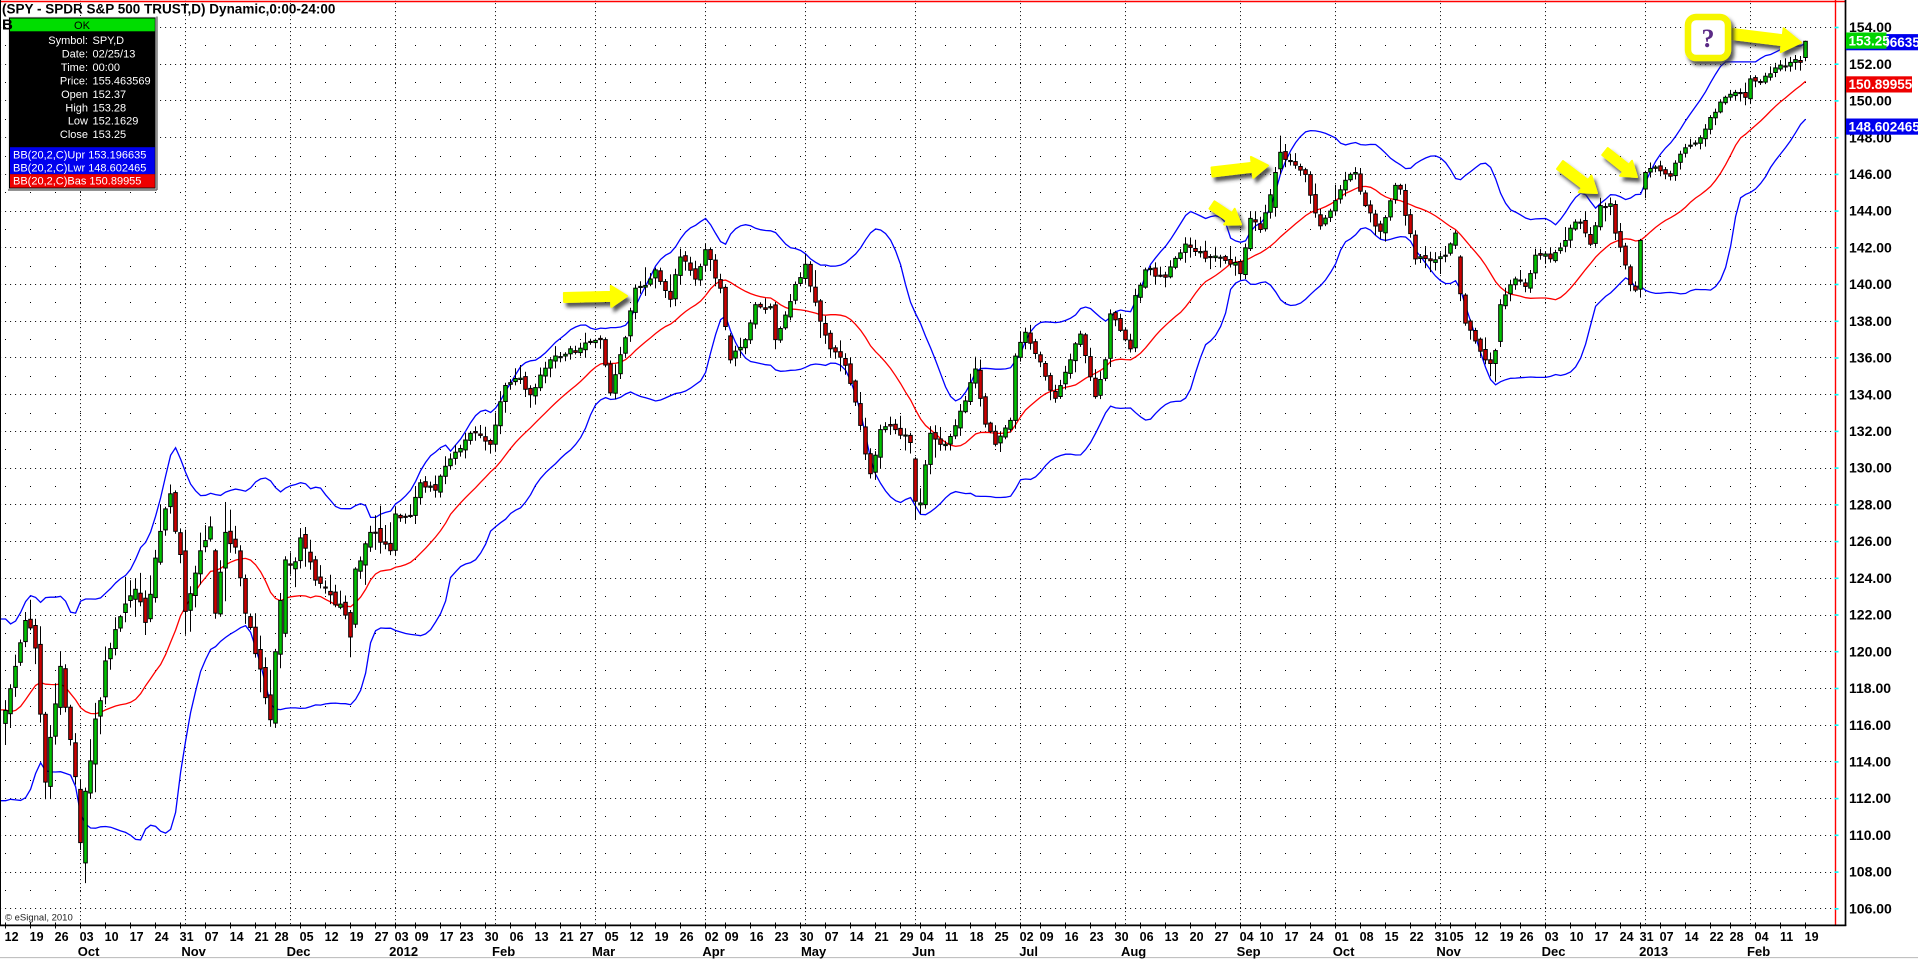  What do you see at coordinates (1870, 174) in the screenshot?
I see `svg-text: 146.00` at bounding box center [1870, 174].